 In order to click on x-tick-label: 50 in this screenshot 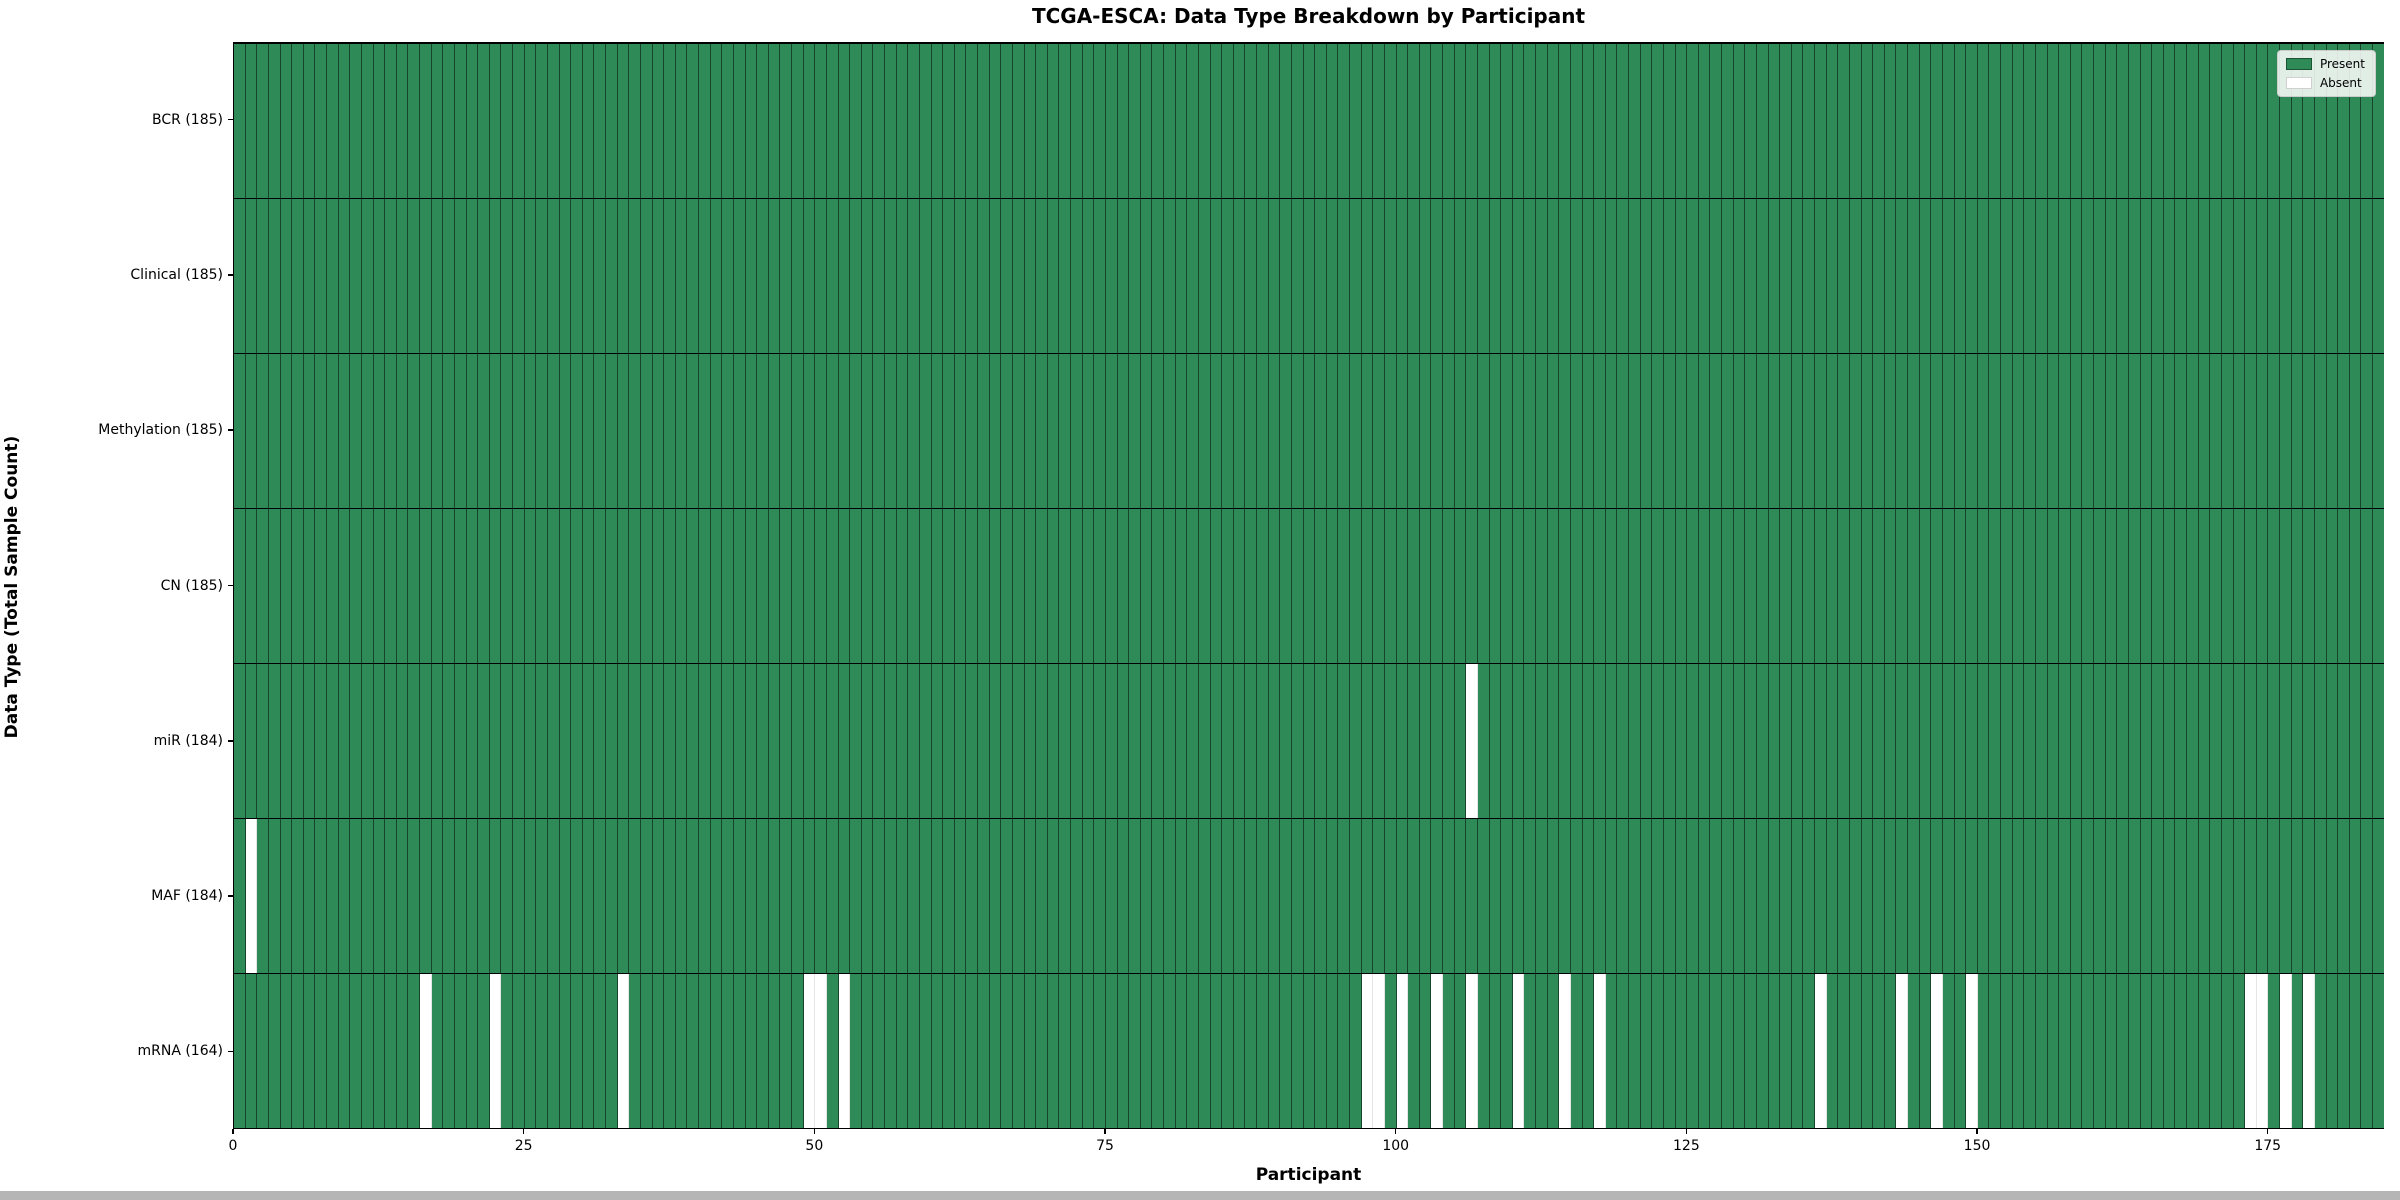, I will do `click(814, 1146)`.